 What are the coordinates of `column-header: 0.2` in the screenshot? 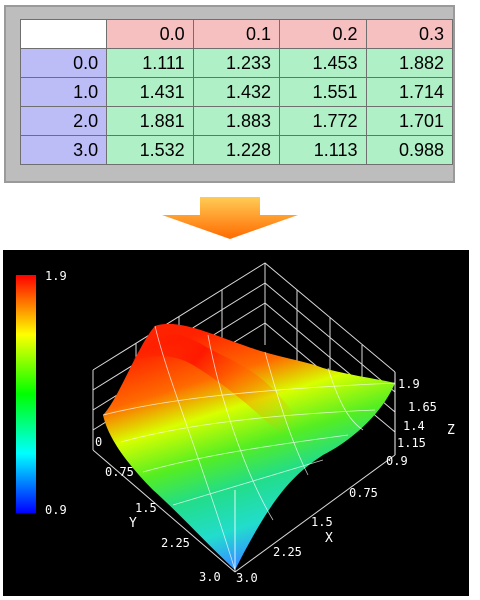 It's located at (323, 34).